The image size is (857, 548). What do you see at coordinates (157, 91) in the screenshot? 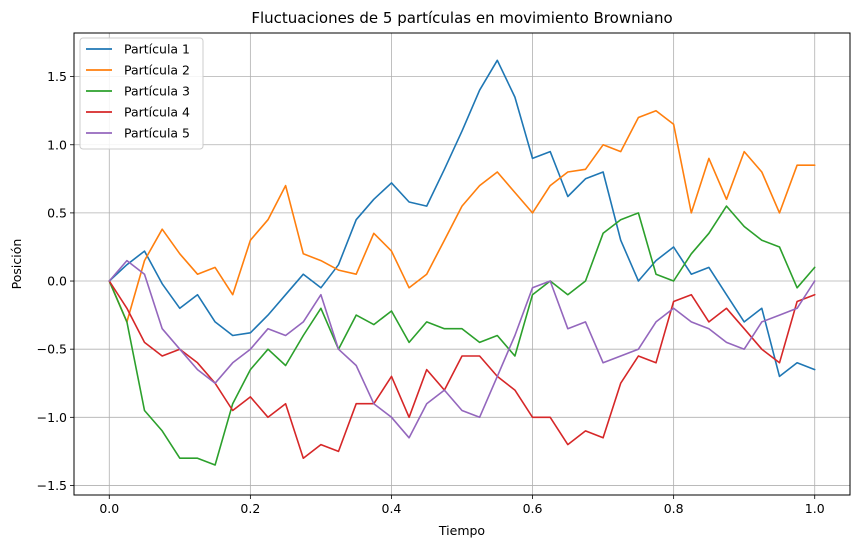
I see `legend-label: Partícula 3` at bounding box center [157, 91].